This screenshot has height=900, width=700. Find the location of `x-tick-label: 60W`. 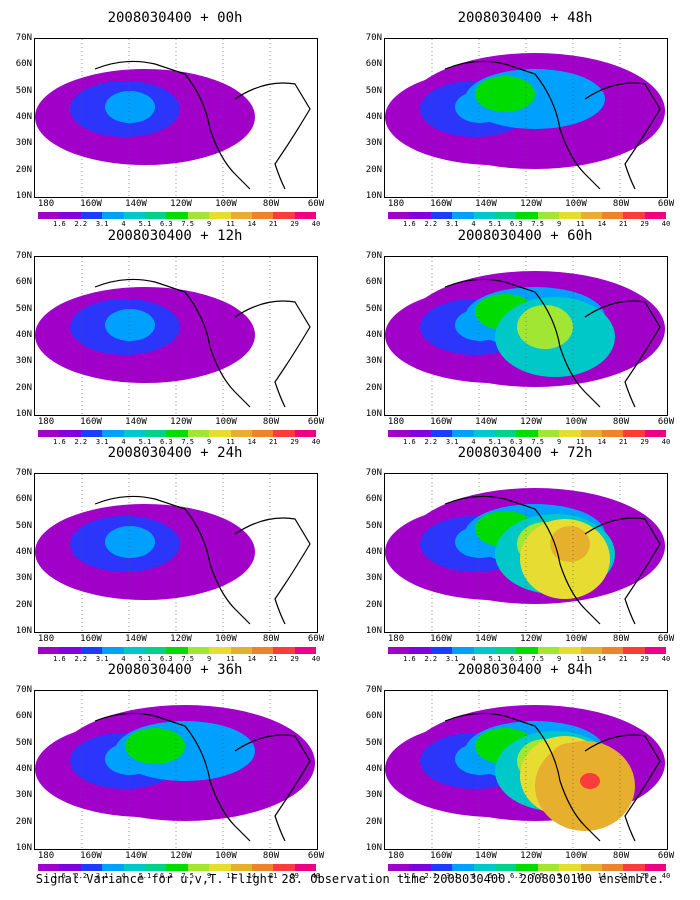

x-tick-label: 60W is located at coordinates (666, 204).